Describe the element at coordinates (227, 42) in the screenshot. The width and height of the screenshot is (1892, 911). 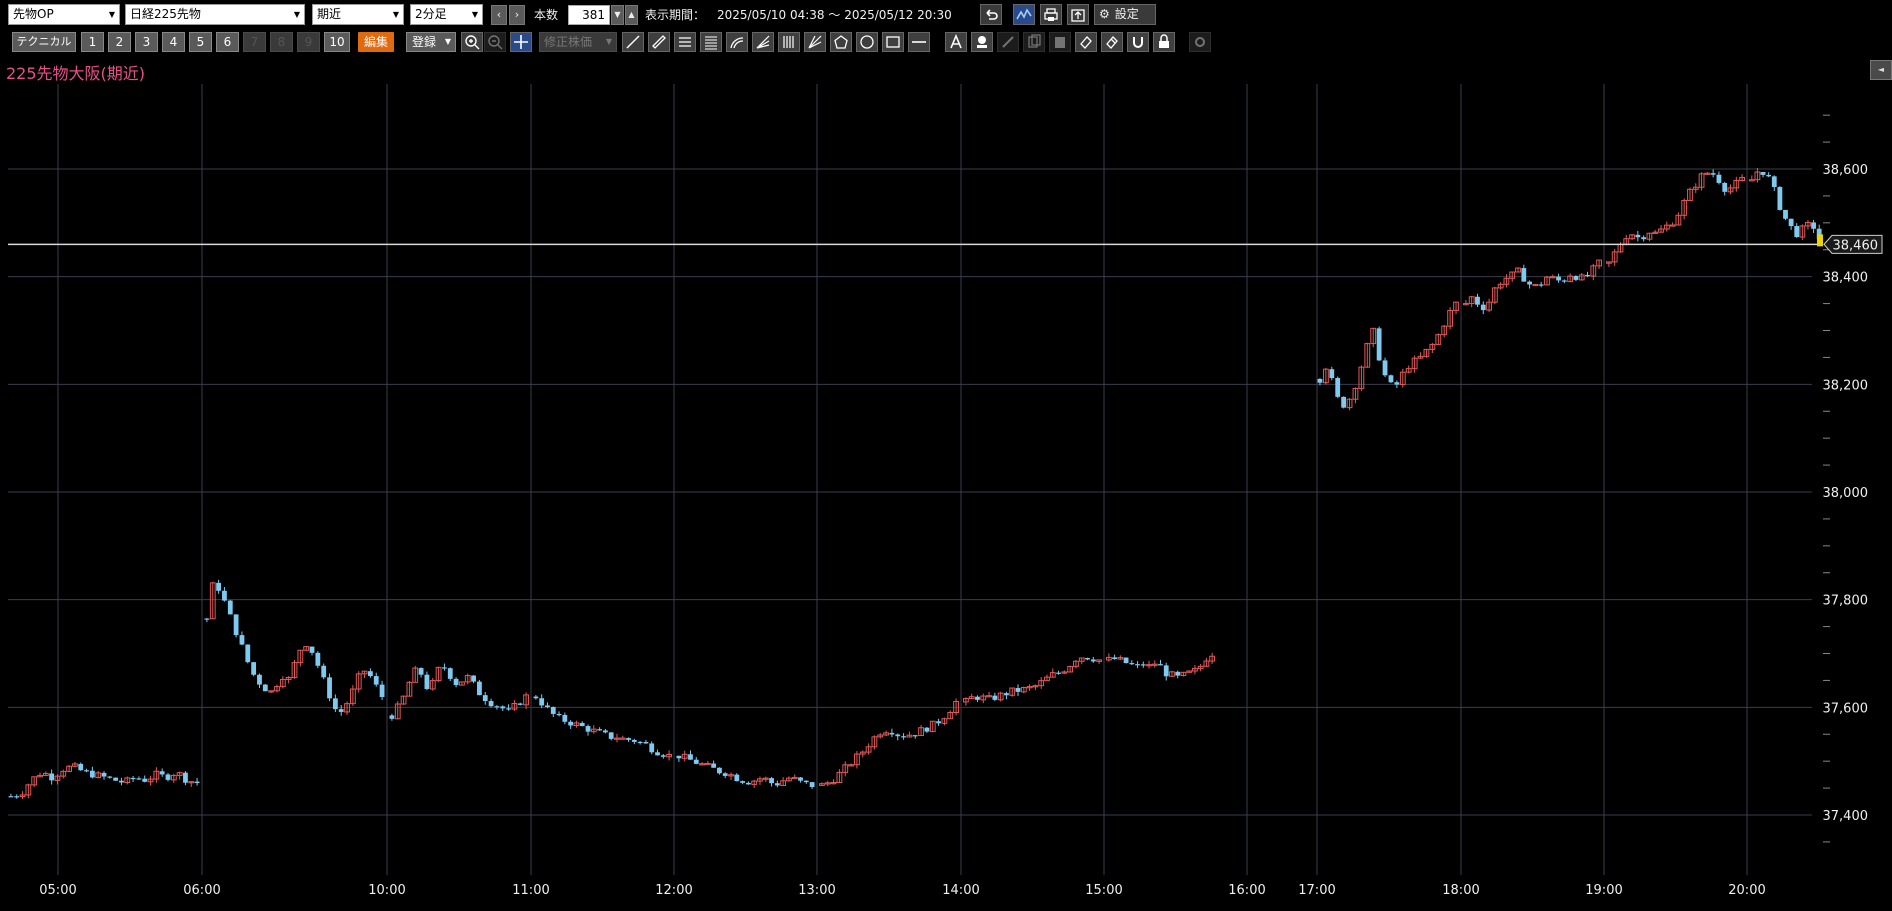
I see `preset-6-button: 6` at that location.